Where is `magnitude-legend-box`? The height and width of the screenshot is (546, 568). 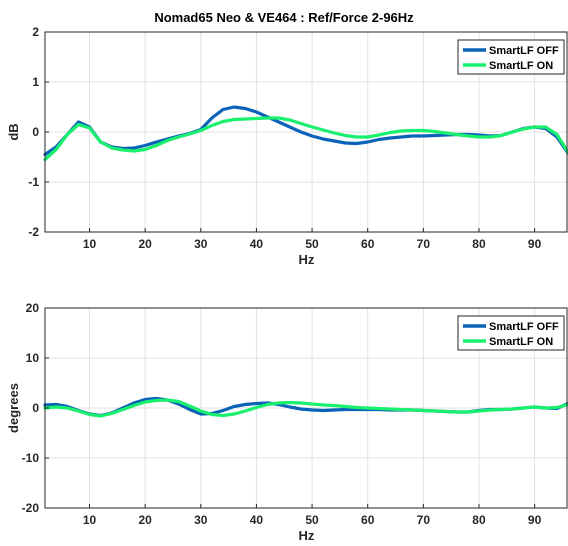 magnitude-legend-box is located at coordinates (511, 57).